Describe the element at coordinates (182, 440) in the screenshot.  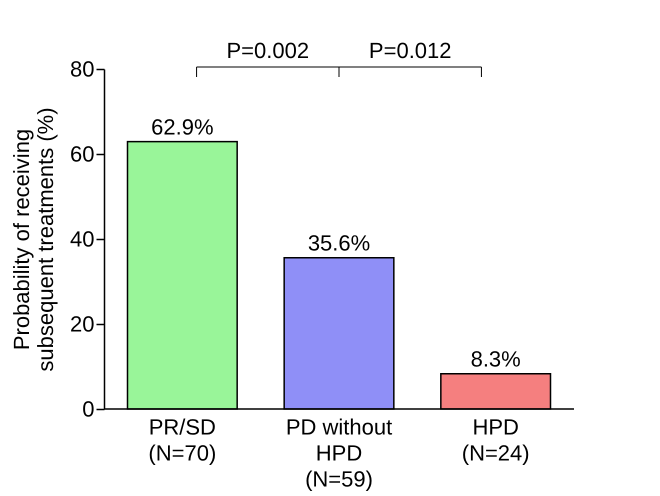
I see `x-tick-label: PR/SD (N=70)` at that location.